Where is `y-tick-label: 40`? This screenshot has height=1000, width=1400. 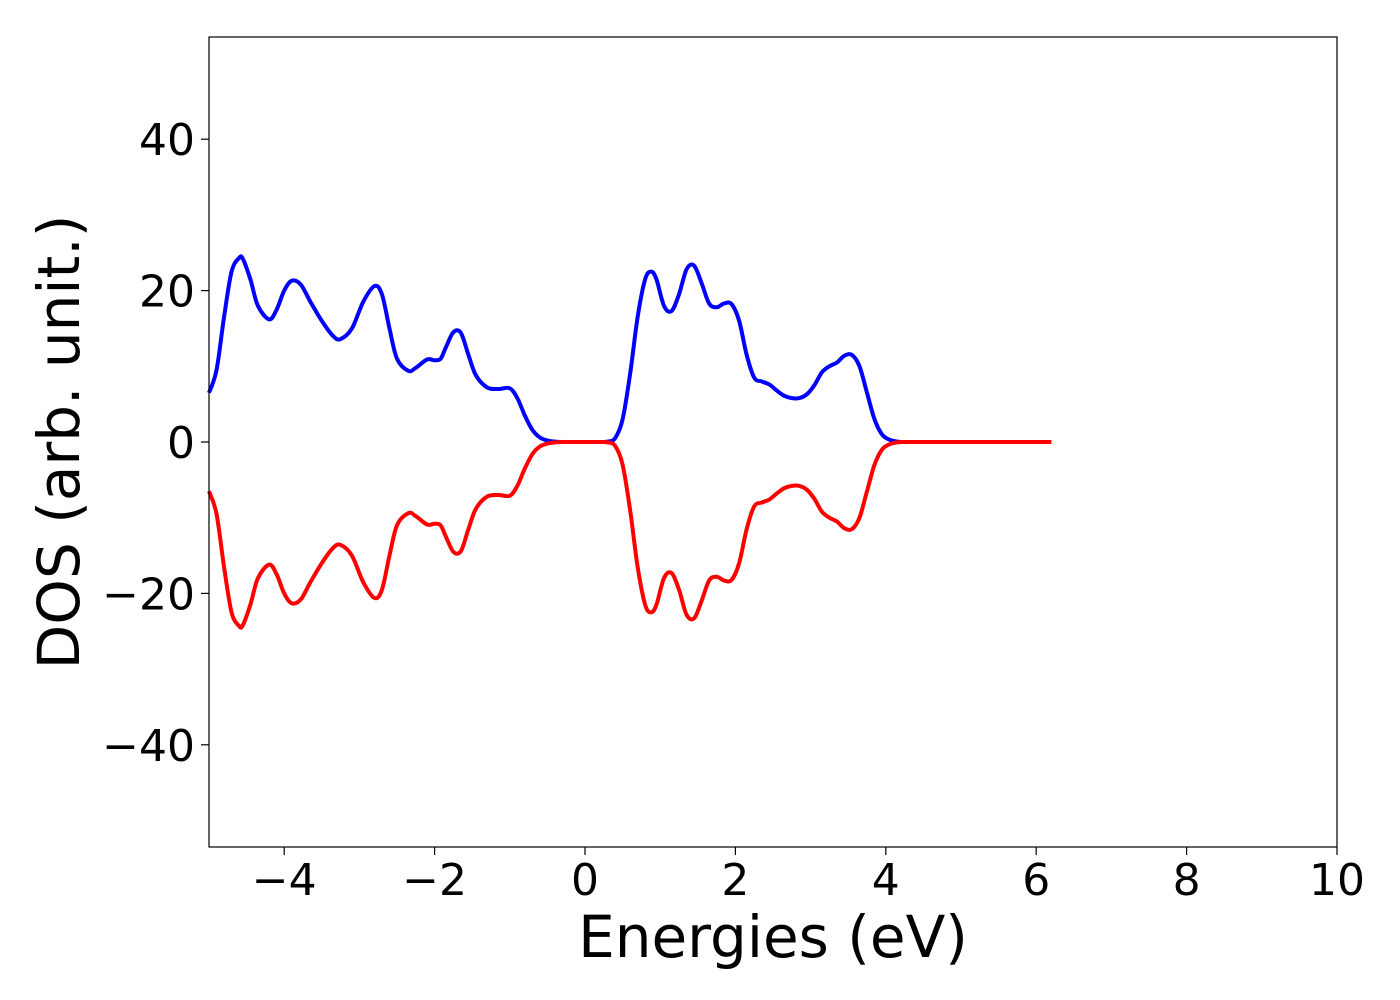
y-tick-label: 40 is located at coordinates (167, 140).